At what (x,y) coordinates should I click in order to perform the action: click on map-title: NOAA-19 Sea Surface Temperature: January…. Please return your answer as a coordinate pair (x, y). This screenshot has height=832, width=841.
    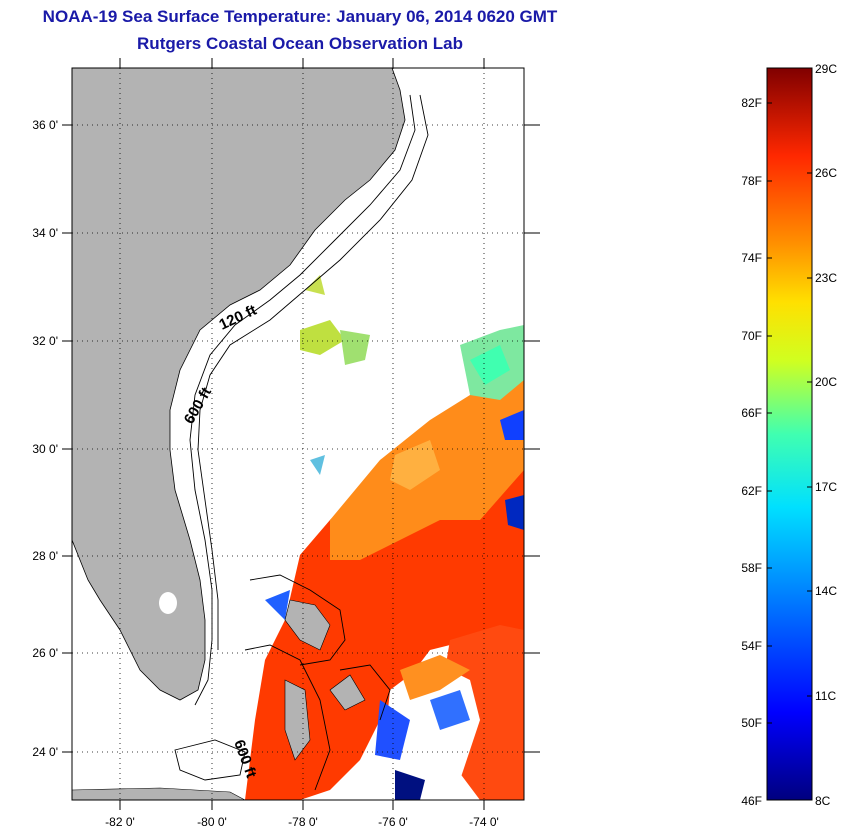
    Looking at the image, I should click on (300, 16).